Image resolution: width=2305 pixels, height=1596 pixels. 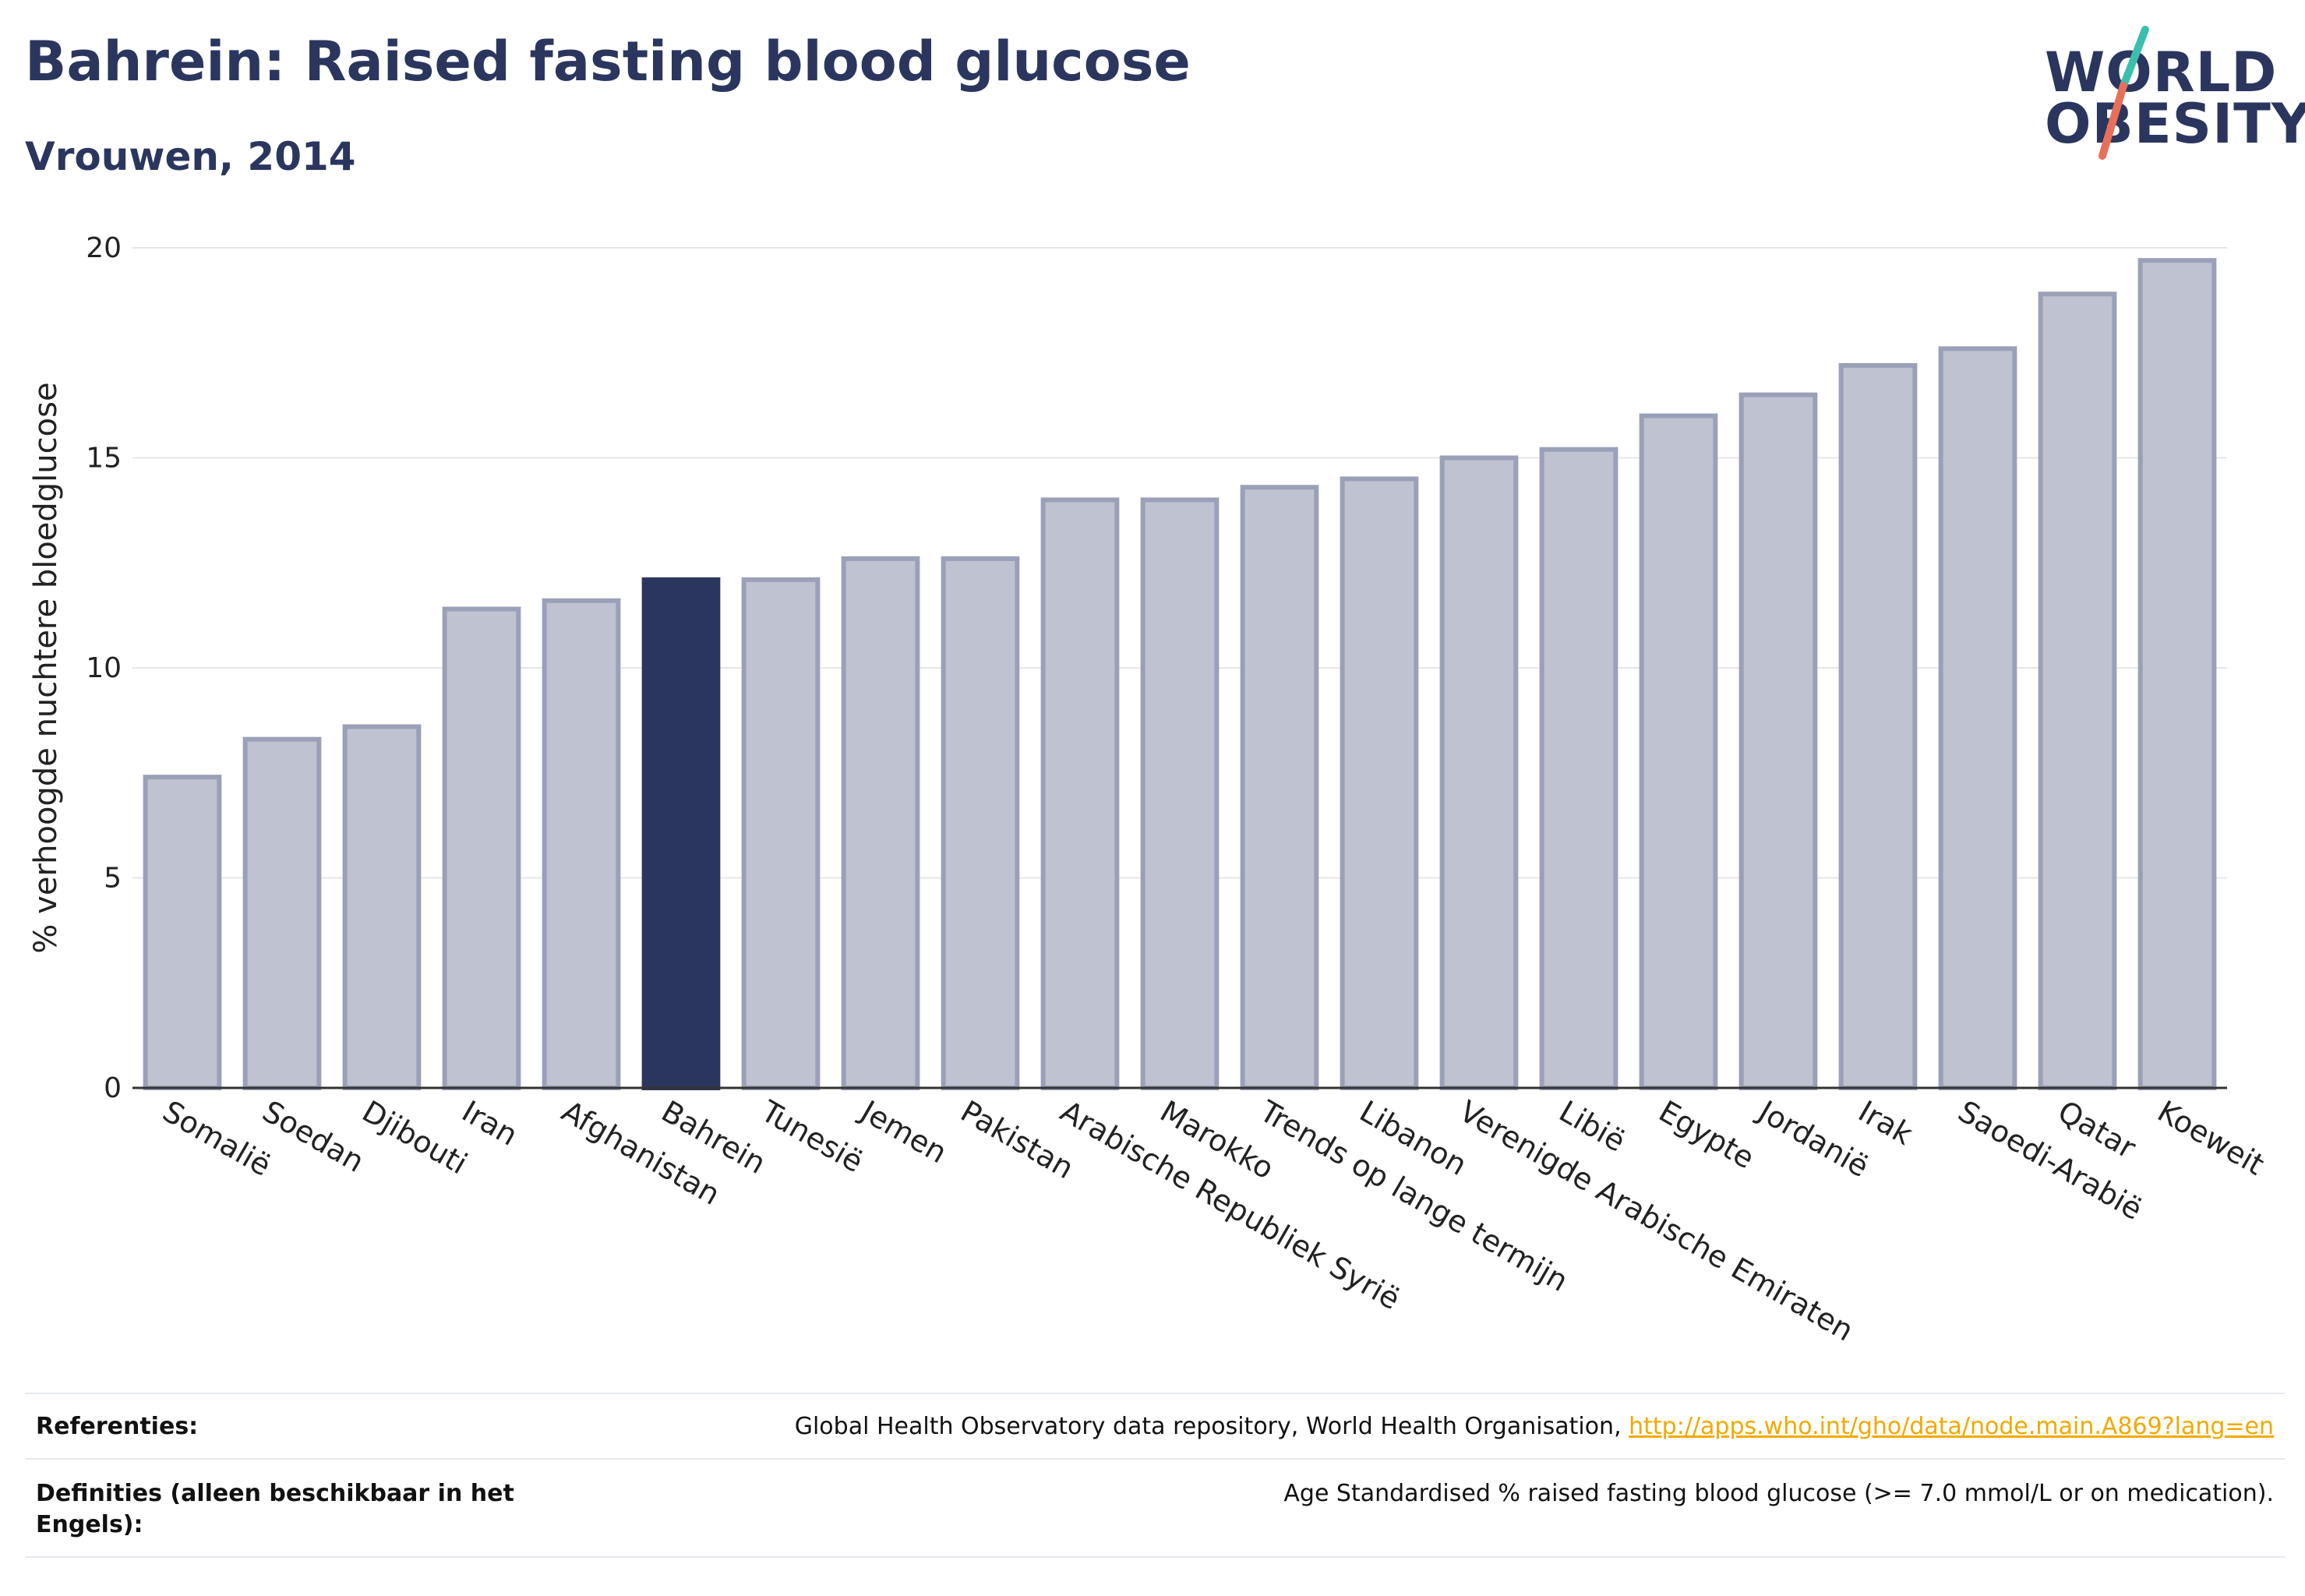 I want to click on x-tick-label: Egypte, so click(x=1707, y=1135).